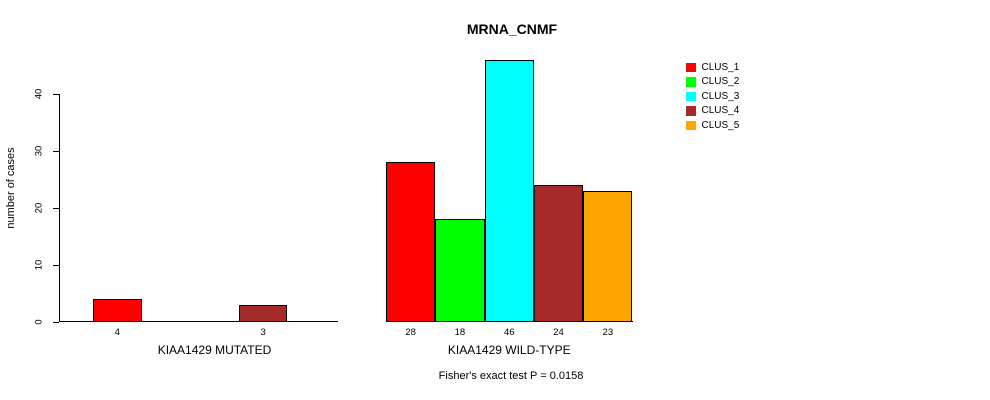  Describe the element at coordinates (38, 265) in the screenshot. I see `y-tick-label: 10` at that location.